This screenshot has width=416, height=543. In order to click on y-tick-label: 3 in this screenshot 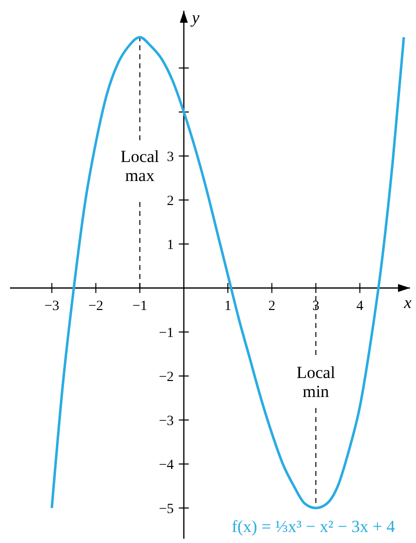, I will do `click(170, 157)`.